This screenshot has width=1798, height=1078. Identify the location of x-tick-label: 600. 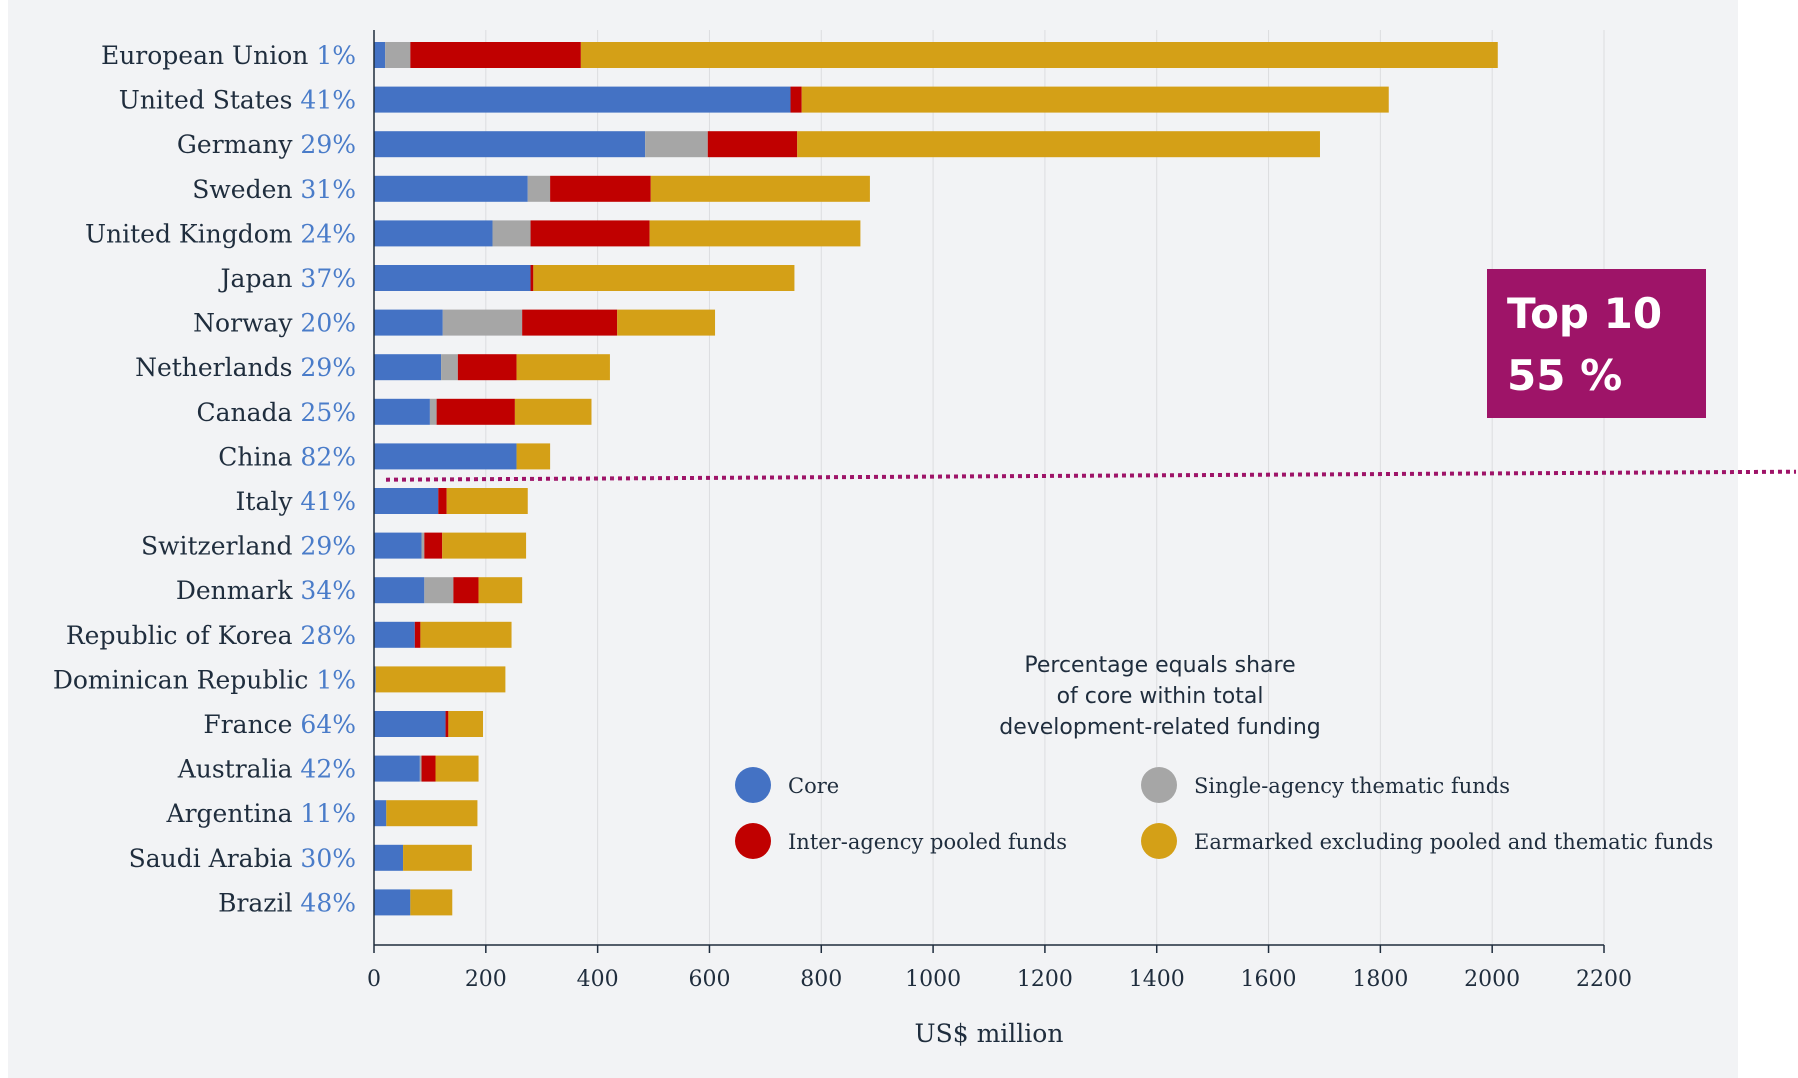
(709, 979).